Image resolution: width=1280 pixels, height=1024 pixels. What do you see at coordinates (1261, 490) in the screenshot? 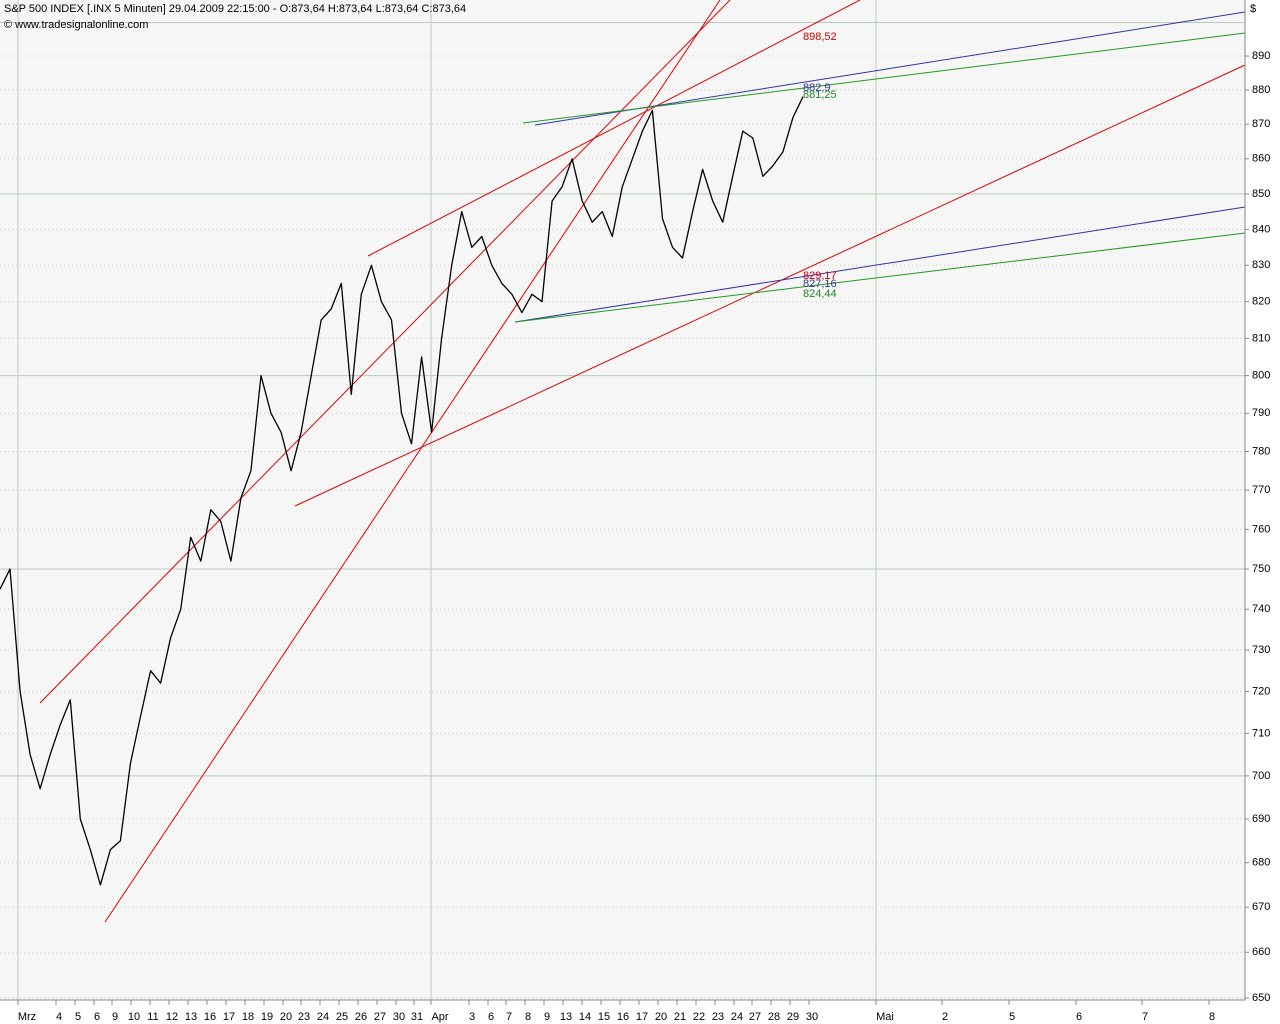
I see `y-tick-label: 770` at bounding box center [1261, 490].